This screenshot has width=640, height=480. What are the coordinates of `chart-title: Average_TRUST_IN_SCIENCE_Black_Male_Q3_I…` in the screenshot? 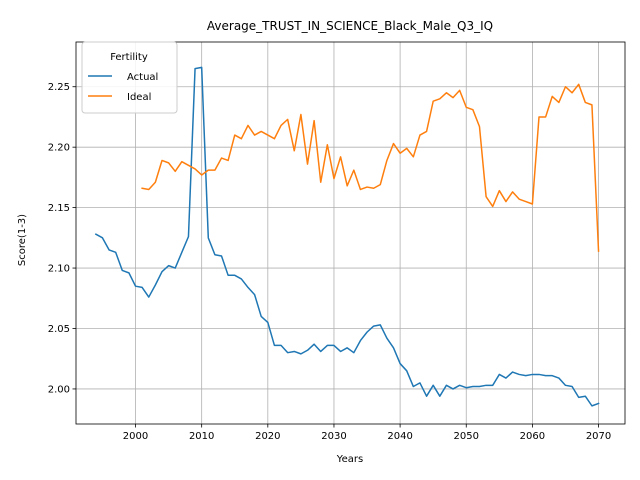 It's located at (350, 26).